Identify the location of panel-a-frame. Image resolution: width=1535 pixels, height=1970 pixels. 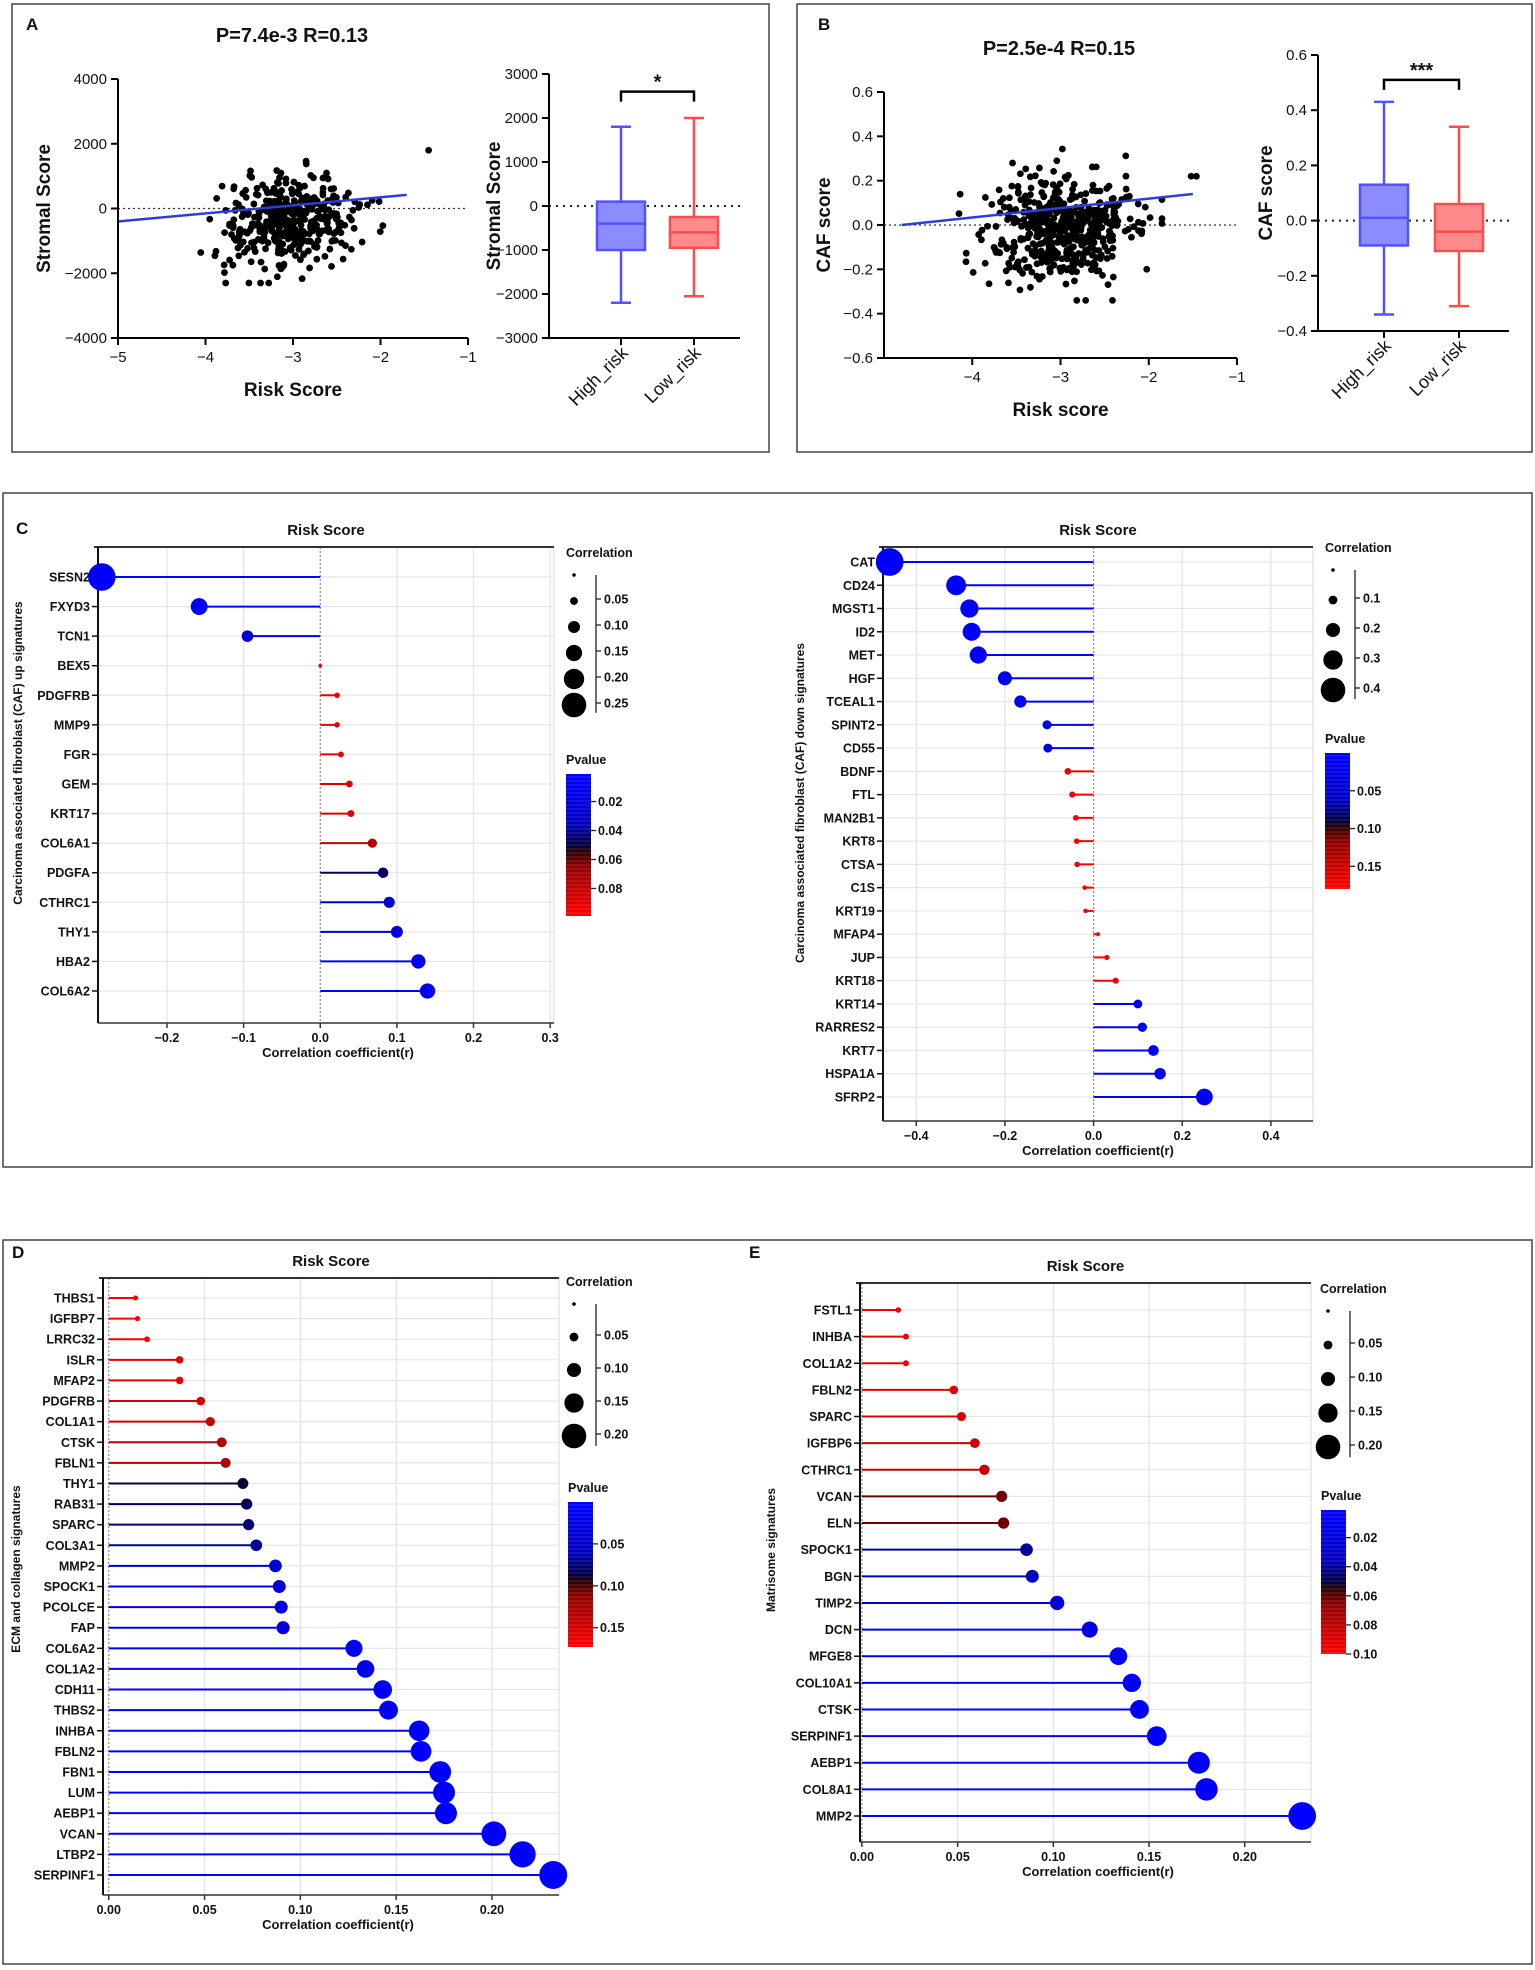
(390, 228).